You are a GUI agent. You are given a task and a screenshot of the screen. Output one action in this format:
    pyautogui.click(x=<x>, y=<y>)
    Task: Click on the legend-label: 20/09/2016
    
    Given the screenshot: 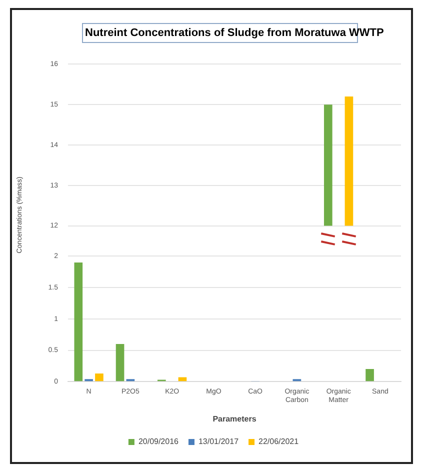 What is the action you would take?
    pyautogui.click(x=159, y=441)
    